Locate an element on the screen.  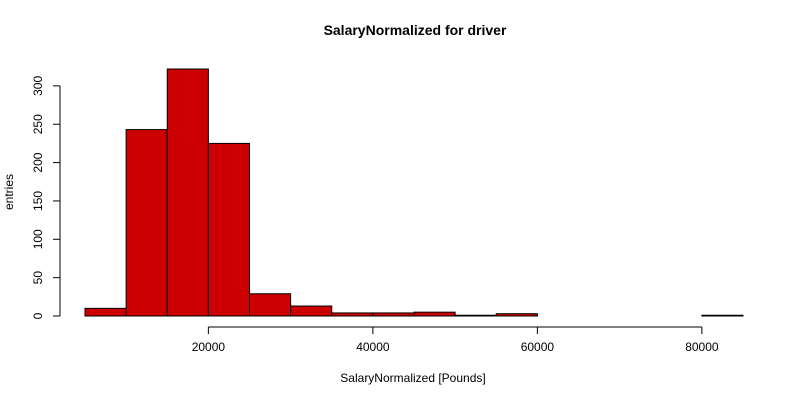
y-tick-label-5: 250 is located at coordinates (38, 124).